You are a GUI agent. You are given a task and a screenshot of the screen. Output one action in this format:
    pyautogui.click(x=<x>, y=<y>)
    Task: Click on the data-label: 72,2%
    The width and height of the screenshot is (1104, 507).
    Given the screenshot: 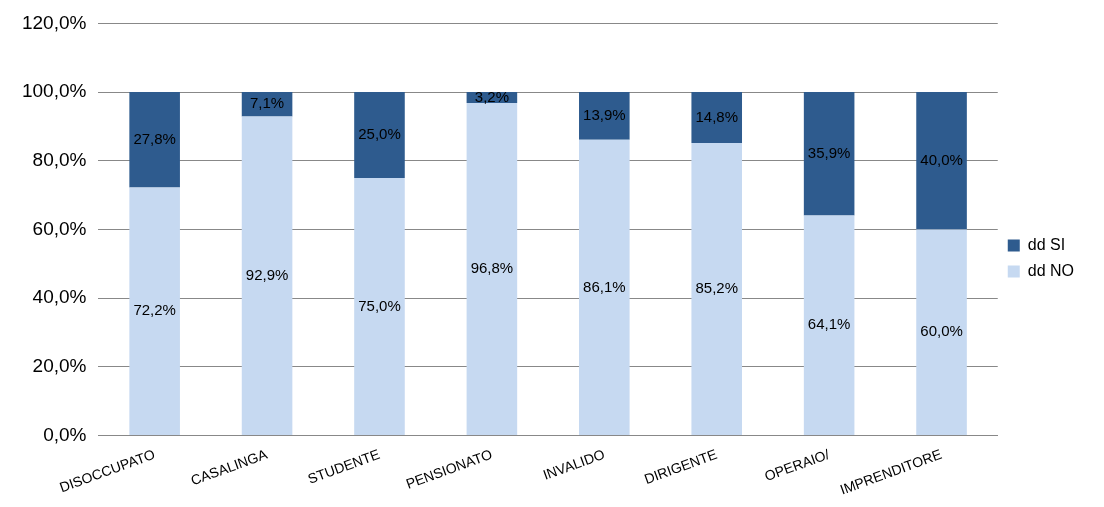 What is the action you would take?
    pyautogui.click(x=154, y=310)
    